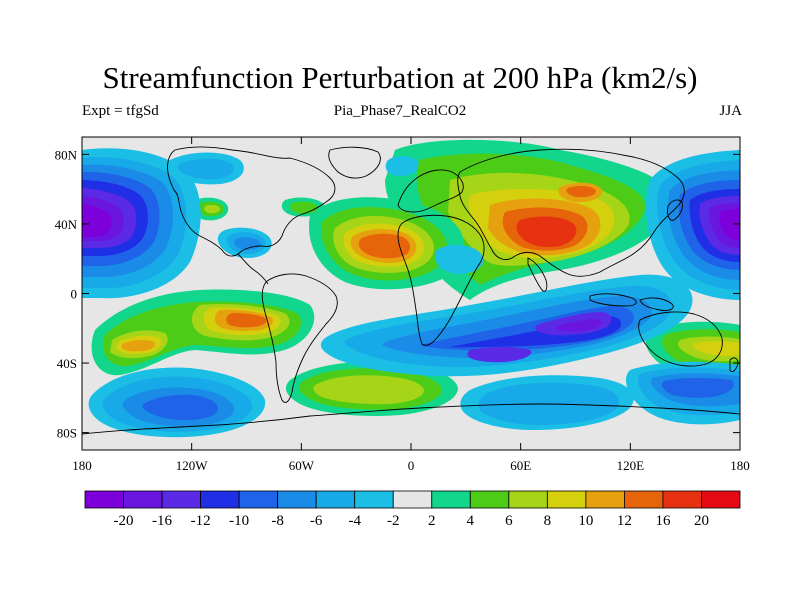 Image resolution: width=800 pixels, height=600 pixels. I want to click on colorbar: -20 -16 -12 -10 -8 -6 -4 -2 2 4 6 8 10 12 16 20, so click(412, 509).